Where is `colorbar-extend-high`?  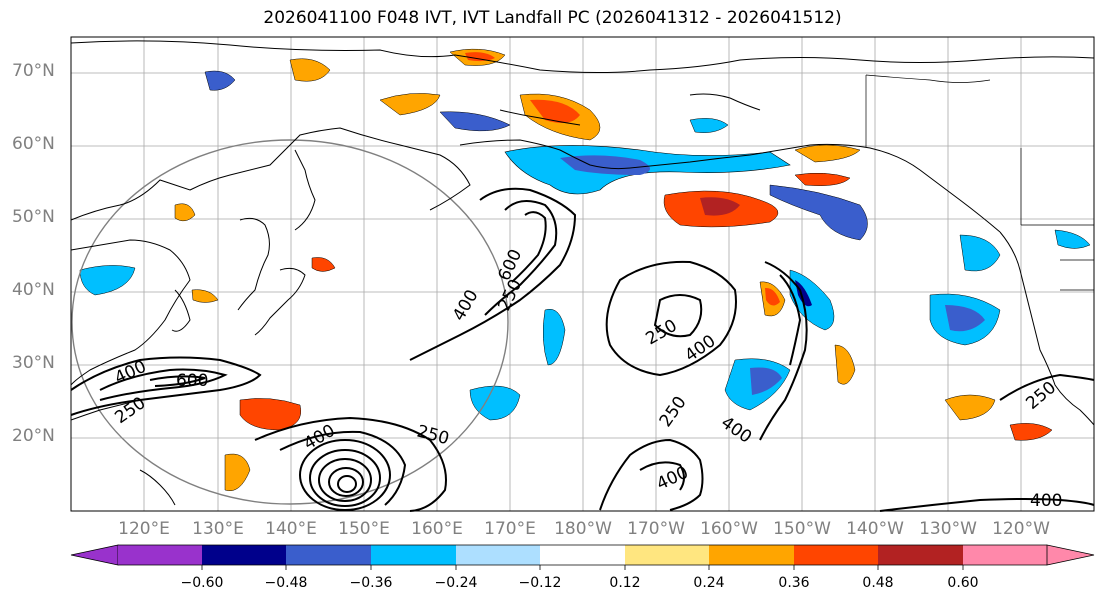 colorbar-extend-high is located at coordinates (1070, 555).